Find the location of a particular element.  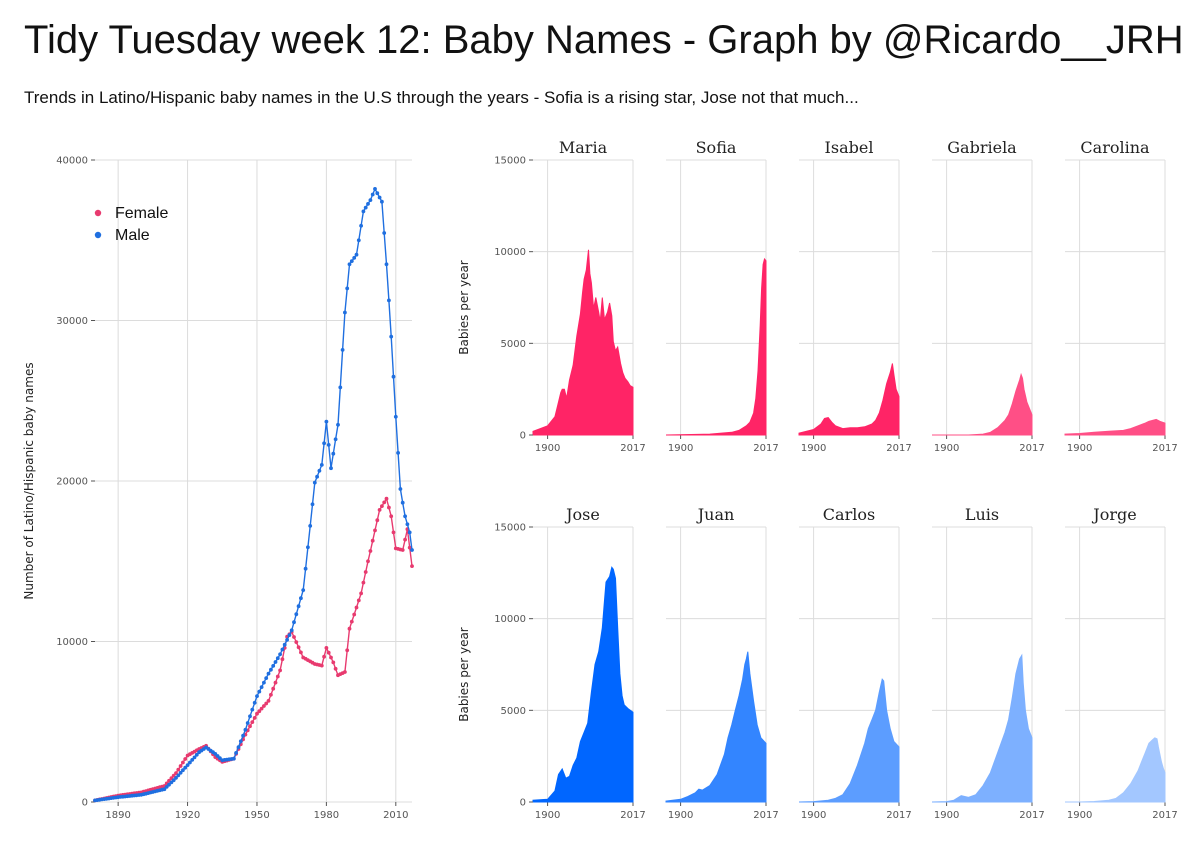

panel-title-jorge: Jorge is located at coordinates (1113, 514).